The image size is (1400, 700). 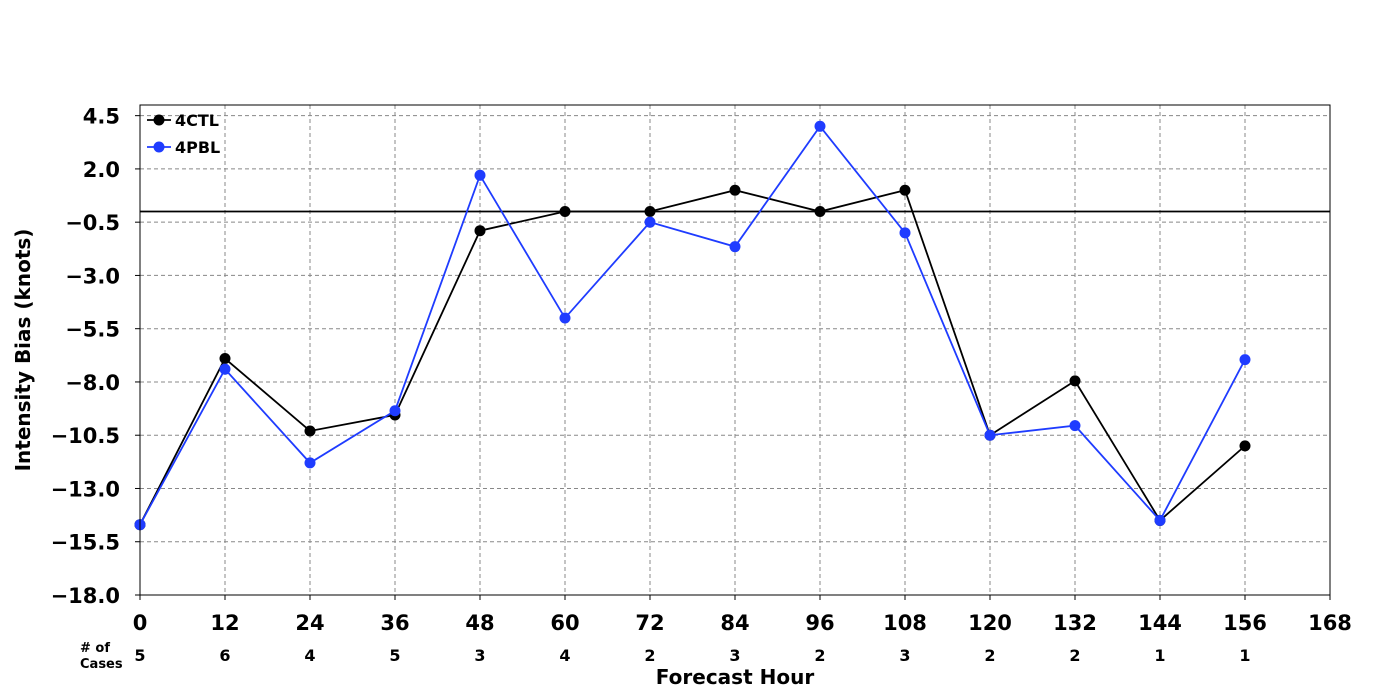 What do you see at coordinates (819, 623) in the screenshot?
I see `x-tick-label: 96` at bounding box center [819, 623].